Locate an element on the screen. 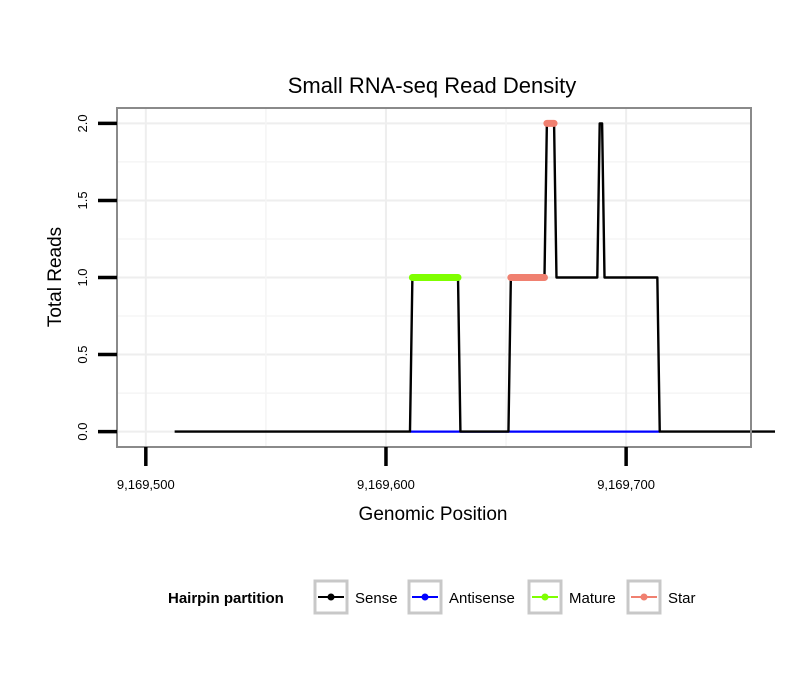  legend-item-mature: Mature is located at coordinates (571, 597).